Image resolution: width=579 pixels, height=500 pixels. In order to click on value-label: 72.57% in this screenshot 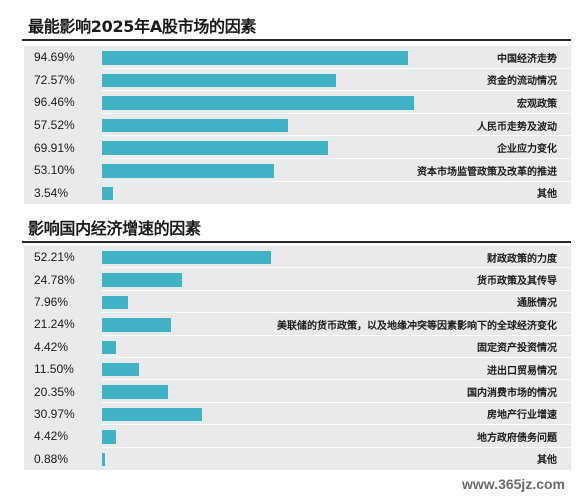, I will do `click(54, 79)`.